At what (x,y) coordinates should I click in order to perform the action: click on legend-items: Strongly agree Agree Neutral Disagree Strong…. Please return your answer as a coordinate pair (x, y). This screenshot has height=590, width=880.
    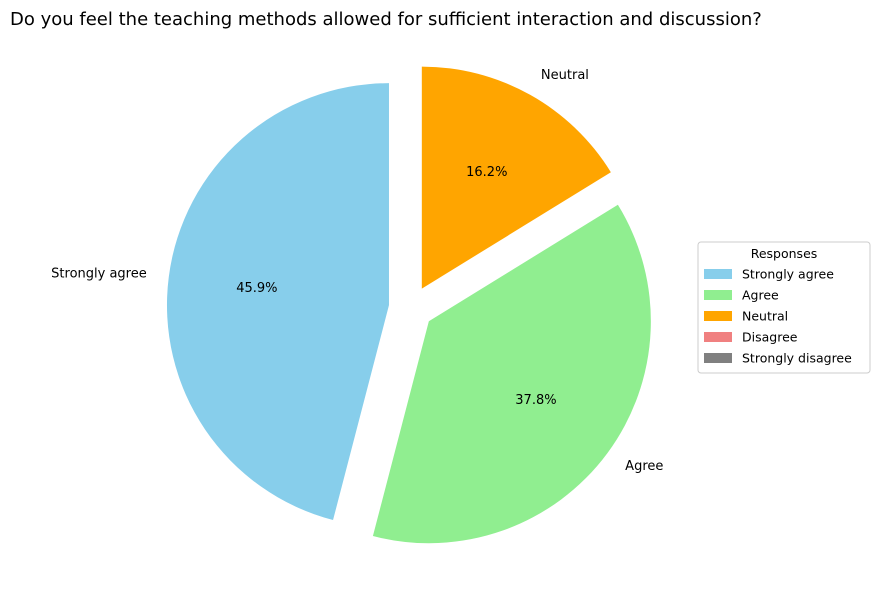
    Looking at the image, I should click on (778, 316).